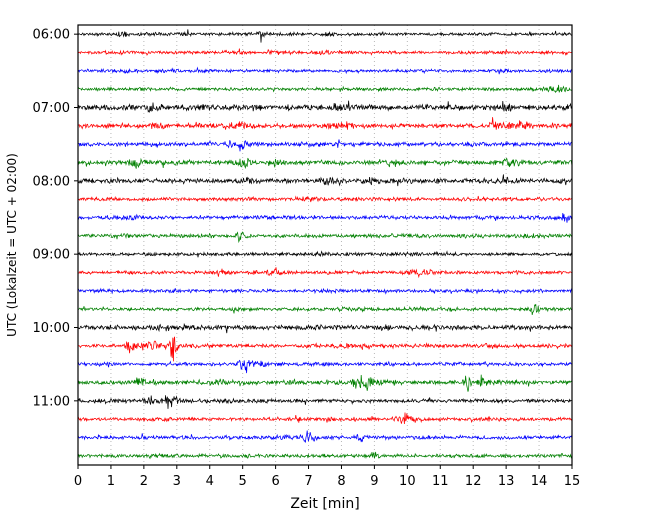 The image size is (650, 520). Describe the element at coordinates (572, 481) in the screenshot. I see `x-tick-label: 15` at that location.